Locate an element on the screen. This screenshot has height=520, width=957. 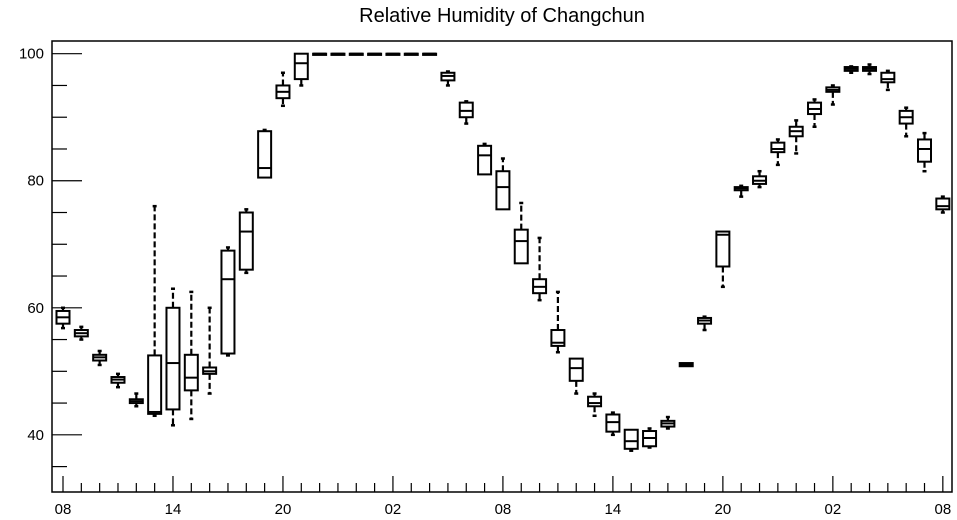
y-tick-label: 60 is located at coordinates (35, 308).